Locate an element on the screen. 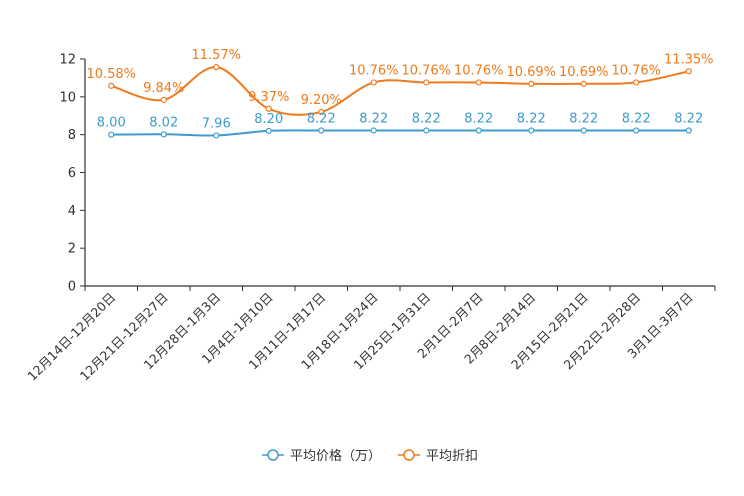  data-label: 8.20 is located at coordinates (268, 119).